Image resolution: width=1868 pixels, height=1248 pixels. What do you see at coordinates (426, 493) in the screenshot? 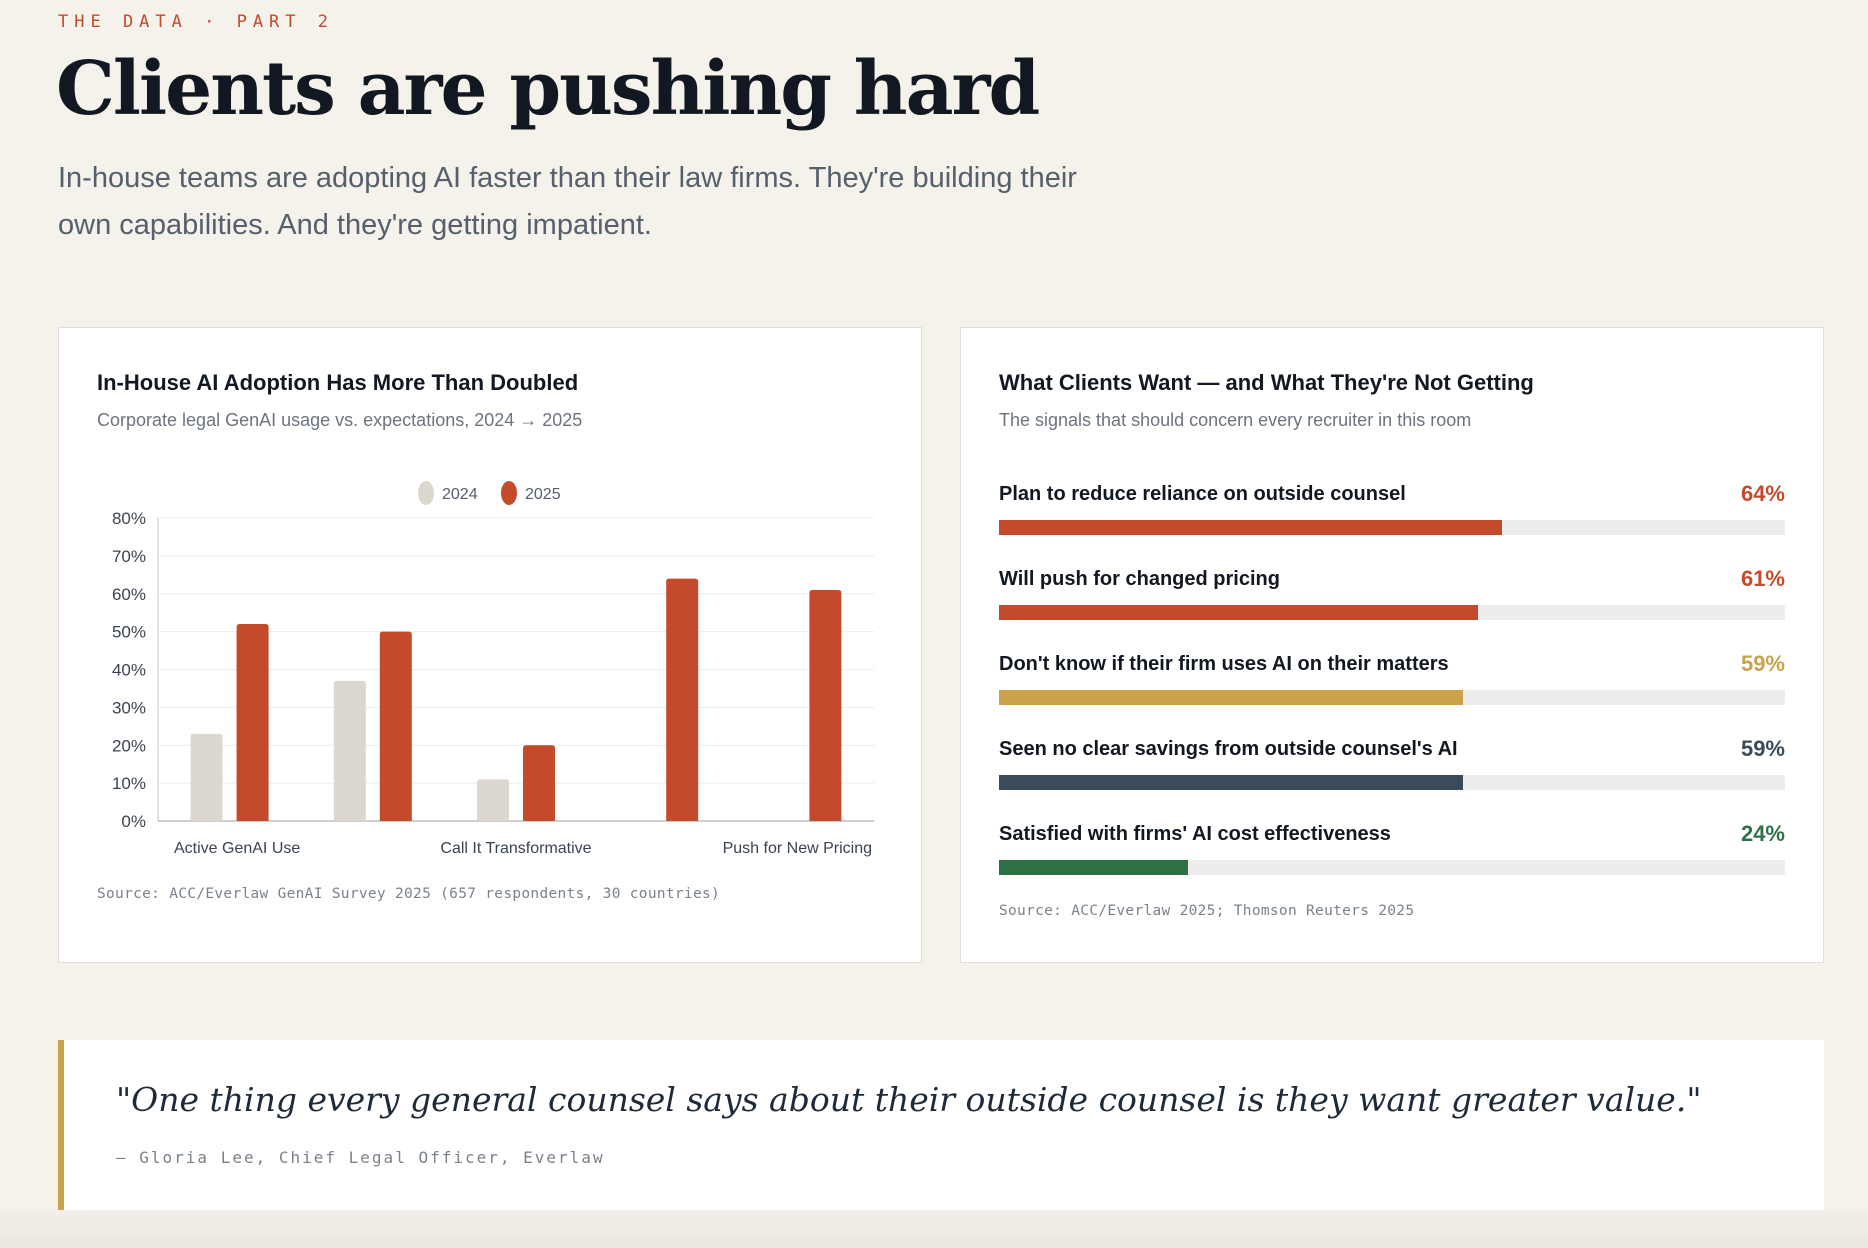
I see `legend-swatch-2024` at bounding box center [426, 493].